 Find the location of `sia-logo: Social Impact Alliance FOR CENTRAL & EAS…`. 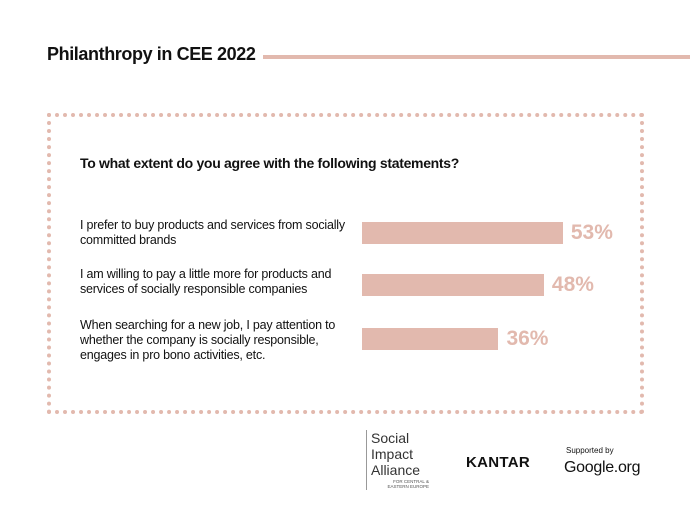

sia-logo: Social Impact Alliance FOR CENTRAL & EAS… is located at coordinates (399, 460).